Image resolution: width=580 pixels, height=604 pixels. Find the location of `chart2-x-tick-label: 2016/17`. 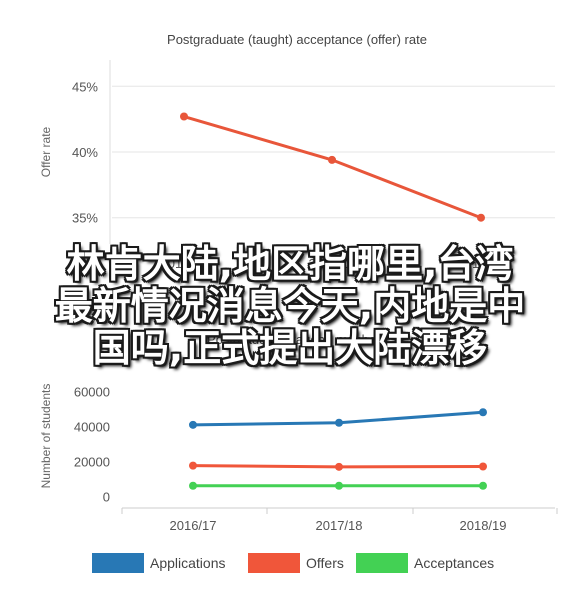

chart2-x-tick-label: 2016/17 is located at coordinates (193, 525).